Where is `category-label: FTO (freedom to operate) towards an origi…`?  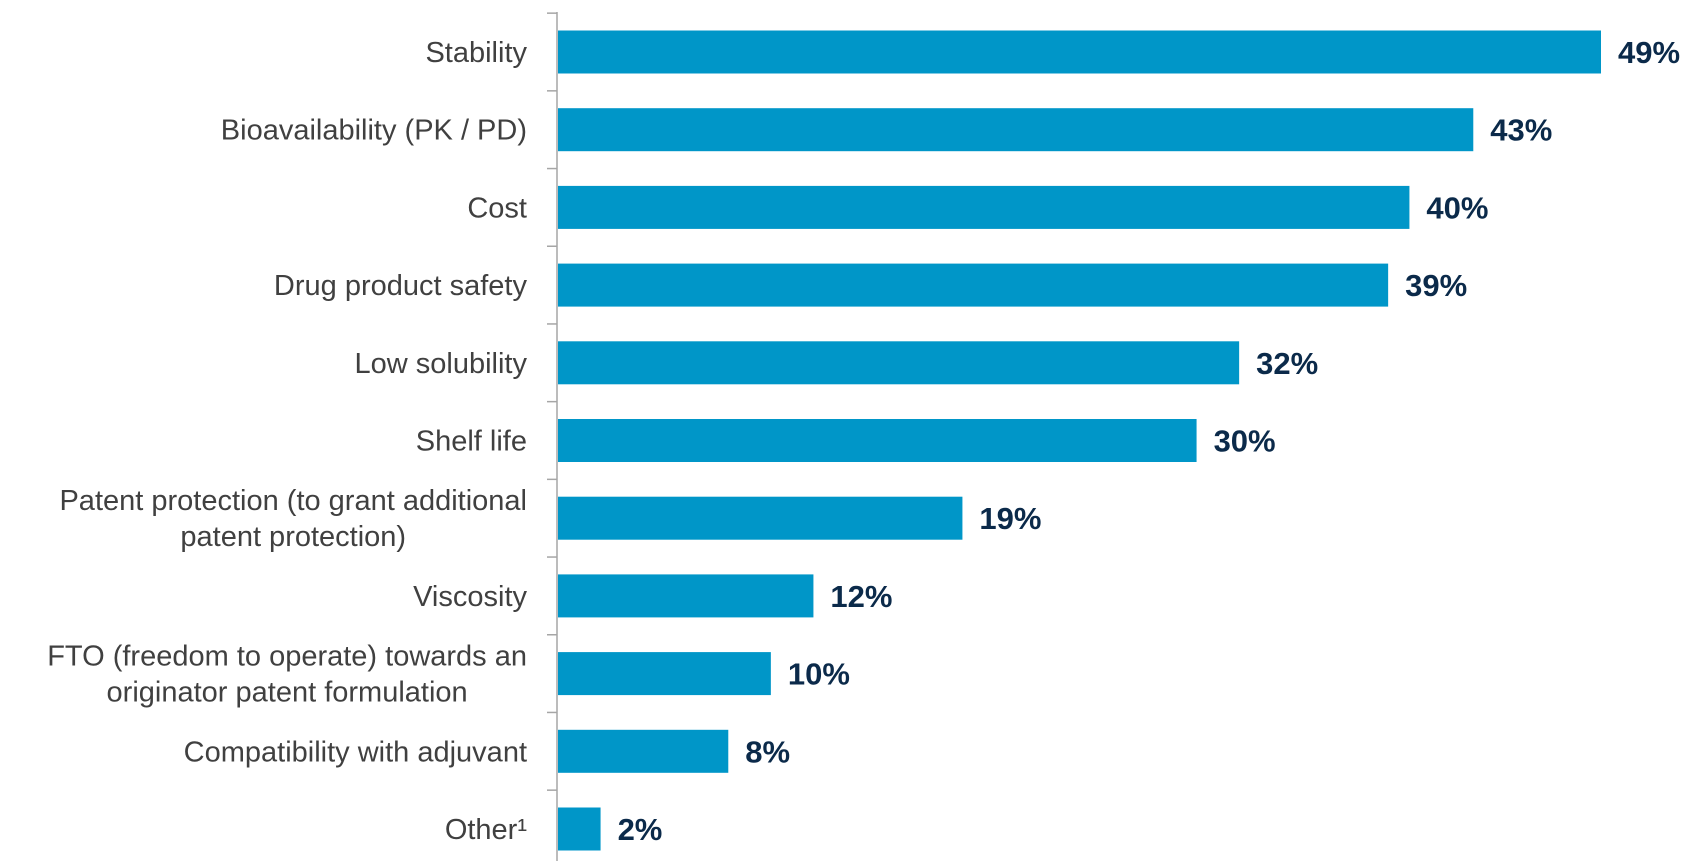
category-label: FTO (freedom to operate) towards an origi… is located at coordinates (287, 675).